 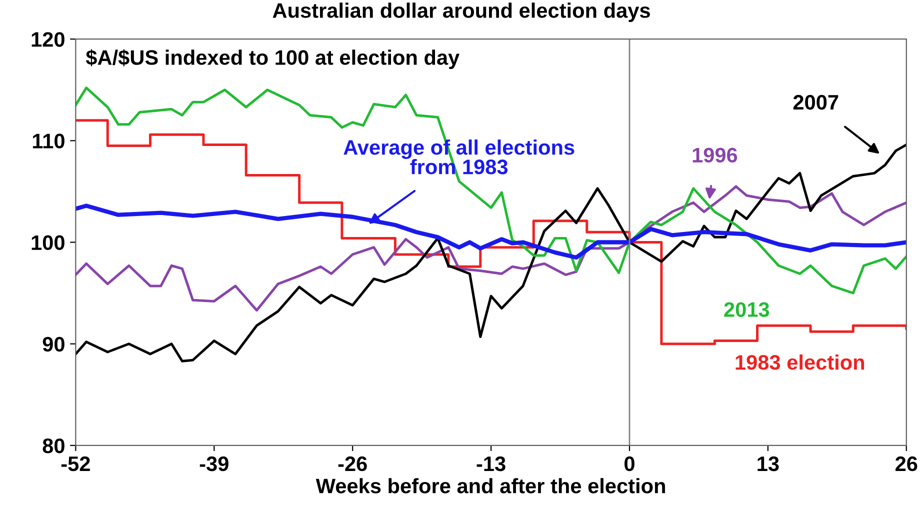 I want to click on x-tick-label: -39, so click(x=214, y=464).